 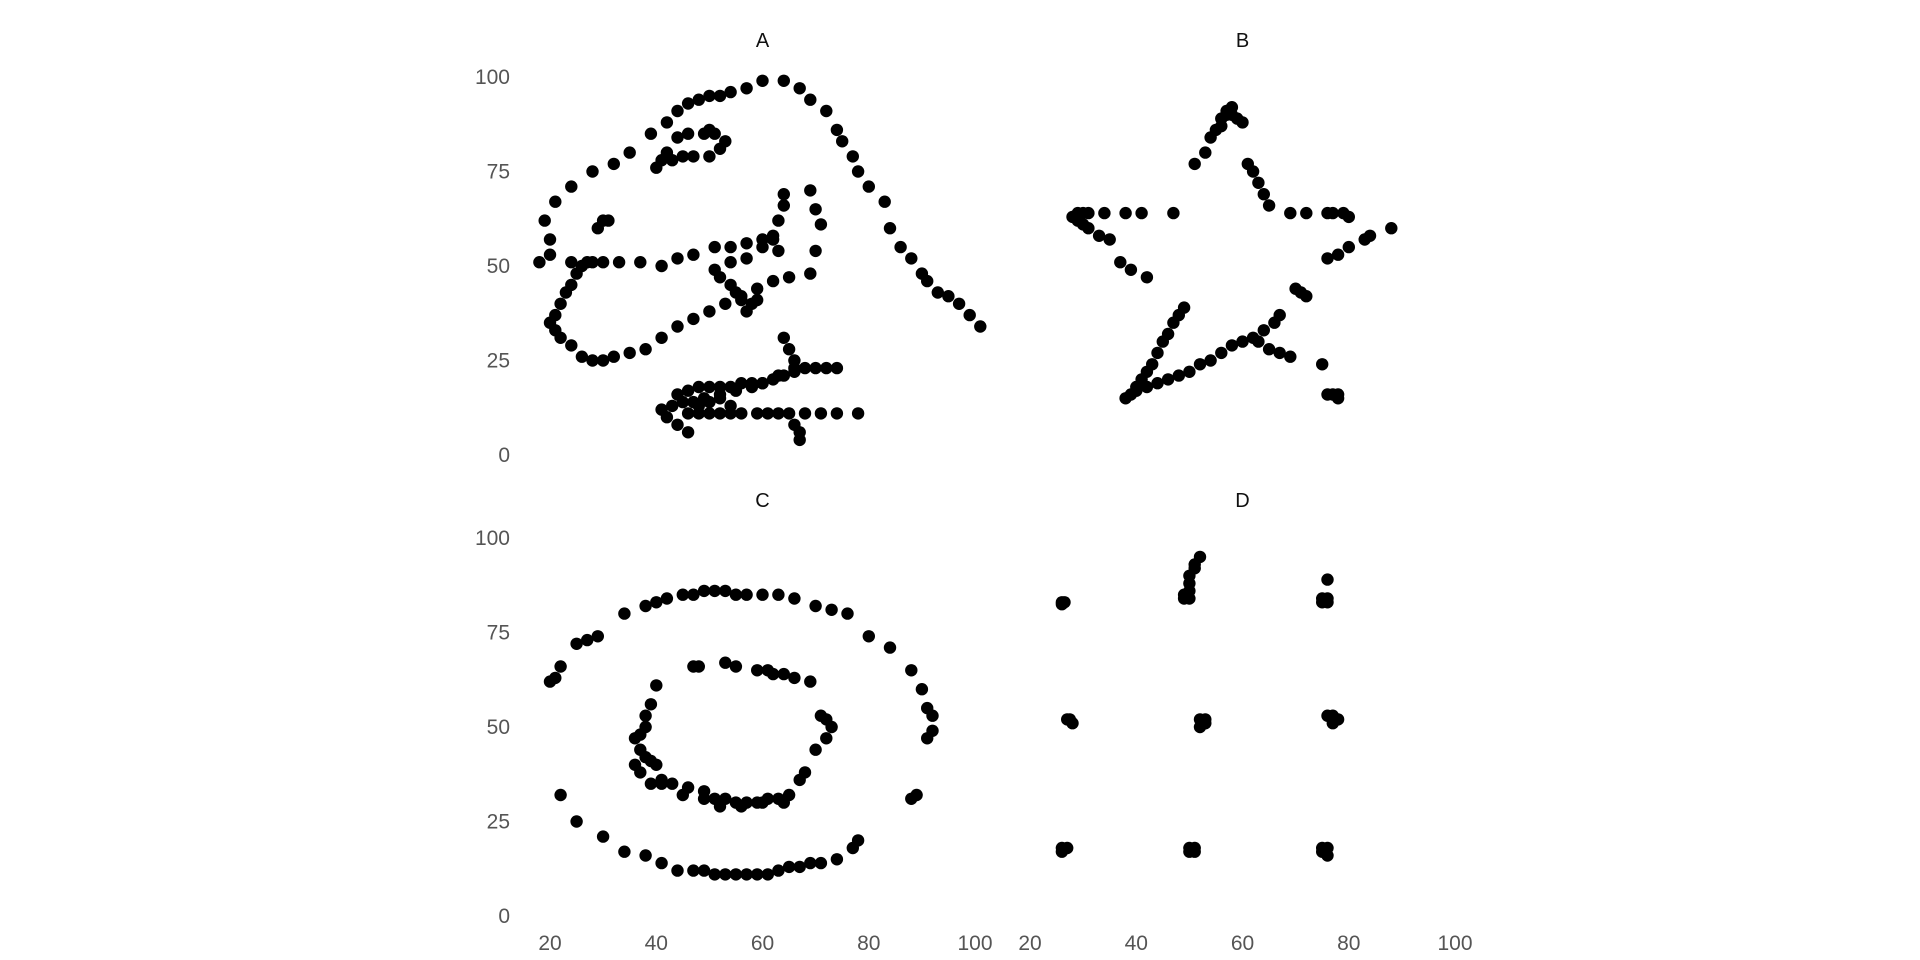 I want to click on y-tick-label: 0, so click(x=504, y=455).